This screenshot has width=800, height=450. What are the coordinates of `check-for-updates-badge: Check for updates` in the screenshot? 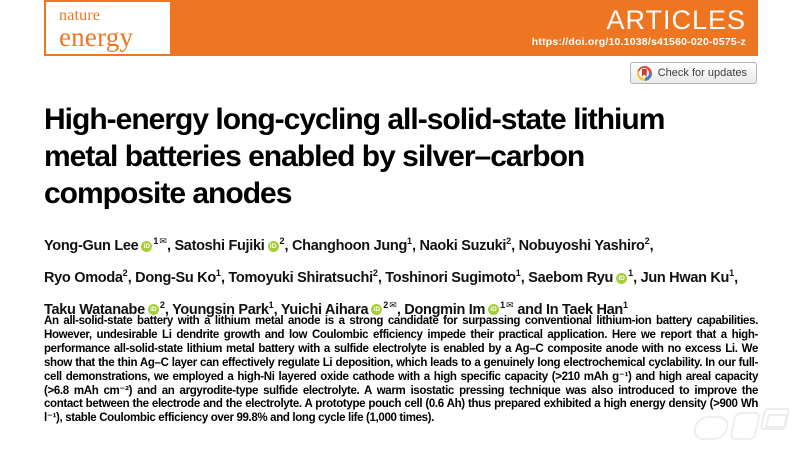 It's located at (693, 73).